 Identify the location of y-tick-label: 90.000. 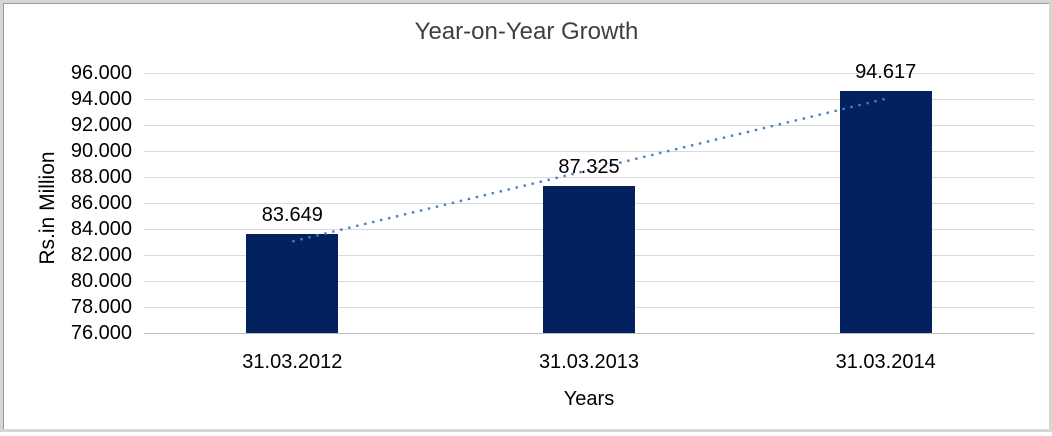
(101, 151).